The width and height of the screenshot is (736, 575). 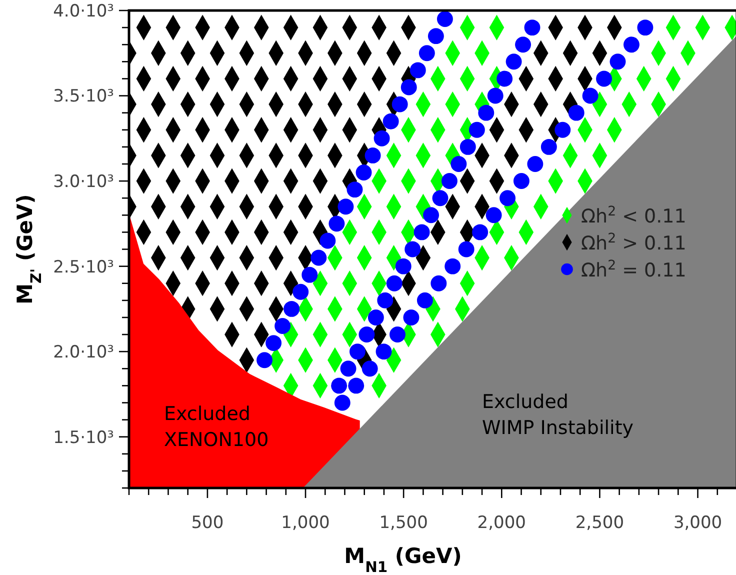 I want to click on x-tick-label: 3,000, so click(x=697, y=523).